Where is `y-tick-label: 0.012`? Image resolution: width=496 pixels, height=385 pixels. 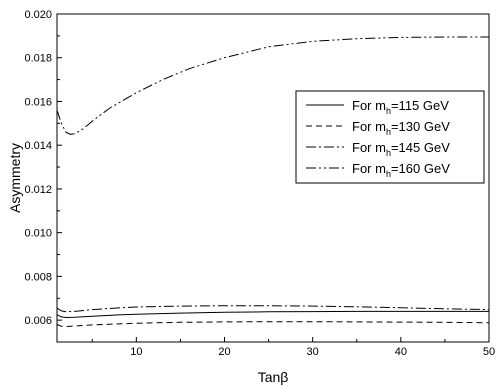
y-tick-label: 0.012 is located at coordinates (38, 190).